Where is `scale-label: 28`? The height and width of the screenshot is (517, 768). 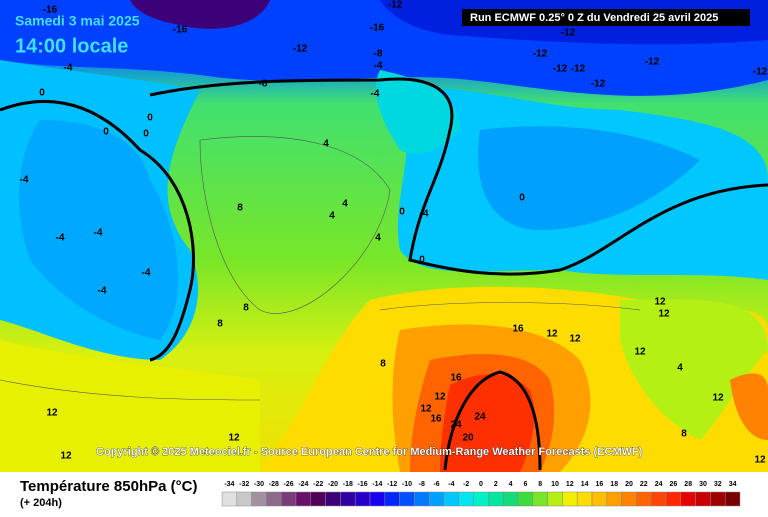 scale-label: 28 is located at coordinates (688, 484).